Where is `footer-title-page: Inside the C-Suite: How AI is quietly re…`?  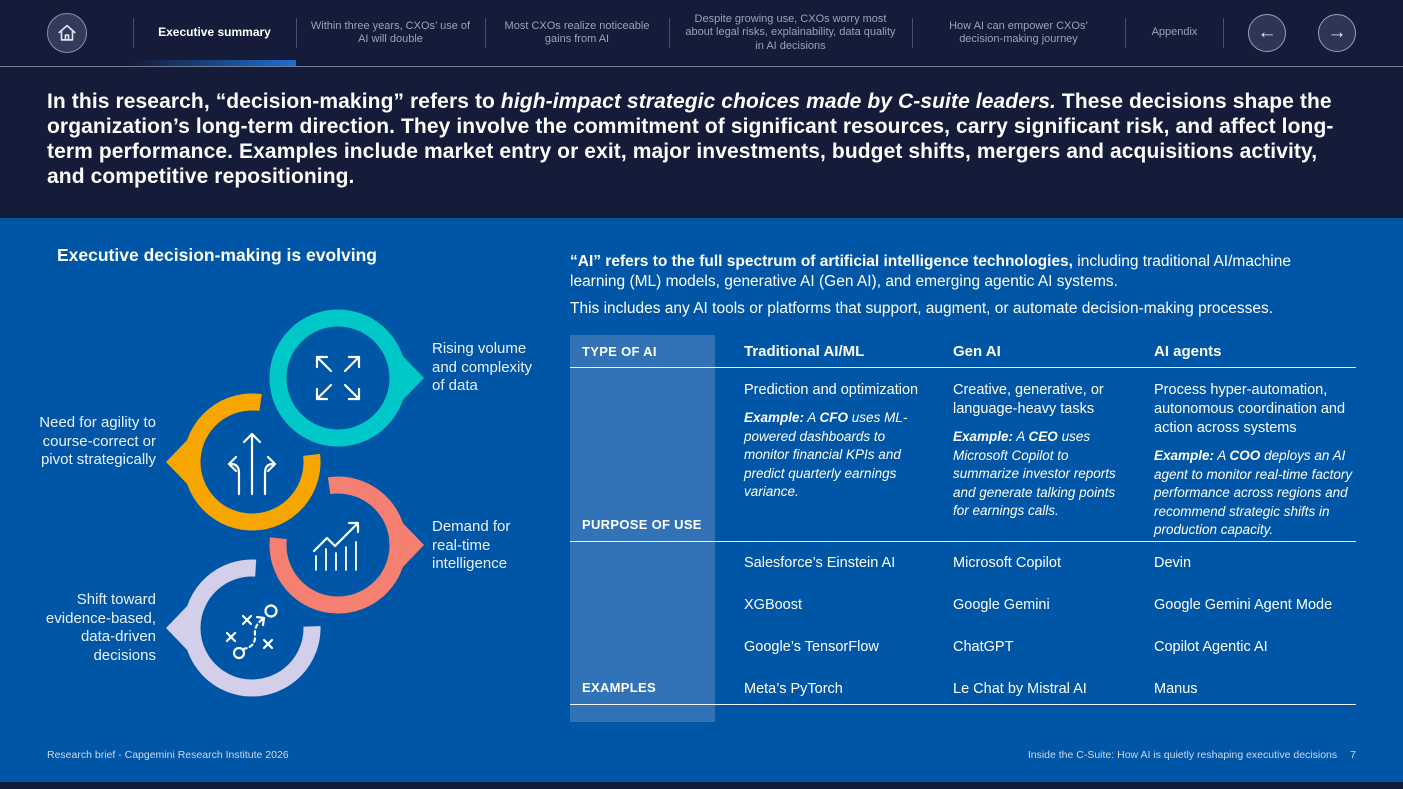 footer-title-page: Inside the C-Suite: How AI is quietly re… is located at coordinates (1192, 755).